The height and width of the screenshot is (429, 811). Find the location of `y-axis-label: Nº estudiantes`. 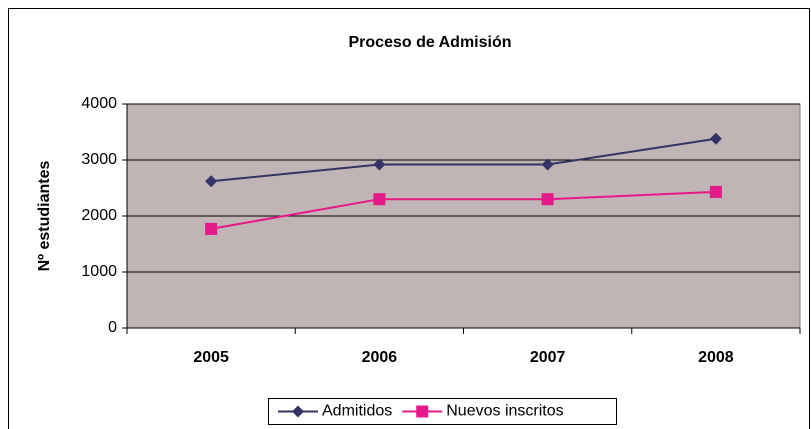

y-axis-label: Nº estudiantes is located at coordinates (44, 216).